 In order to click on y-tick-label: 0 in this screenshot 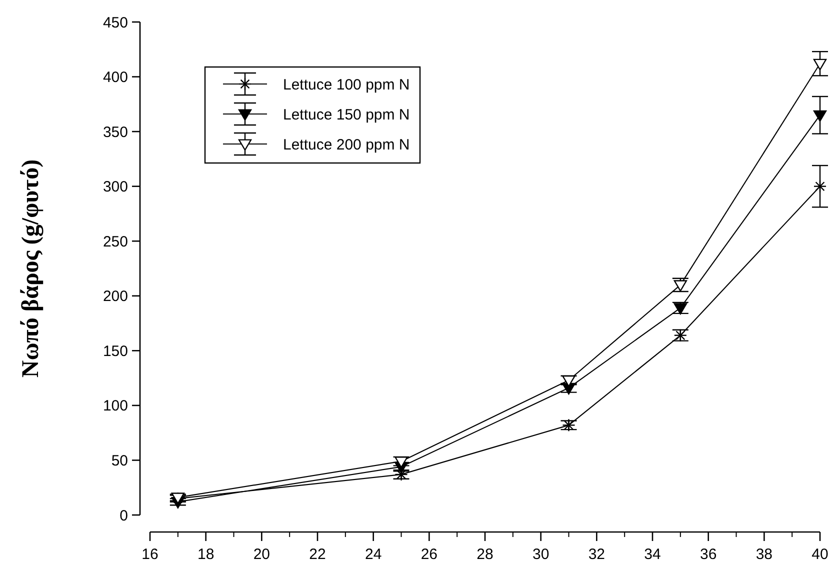, I will do `click(124, 515)`.